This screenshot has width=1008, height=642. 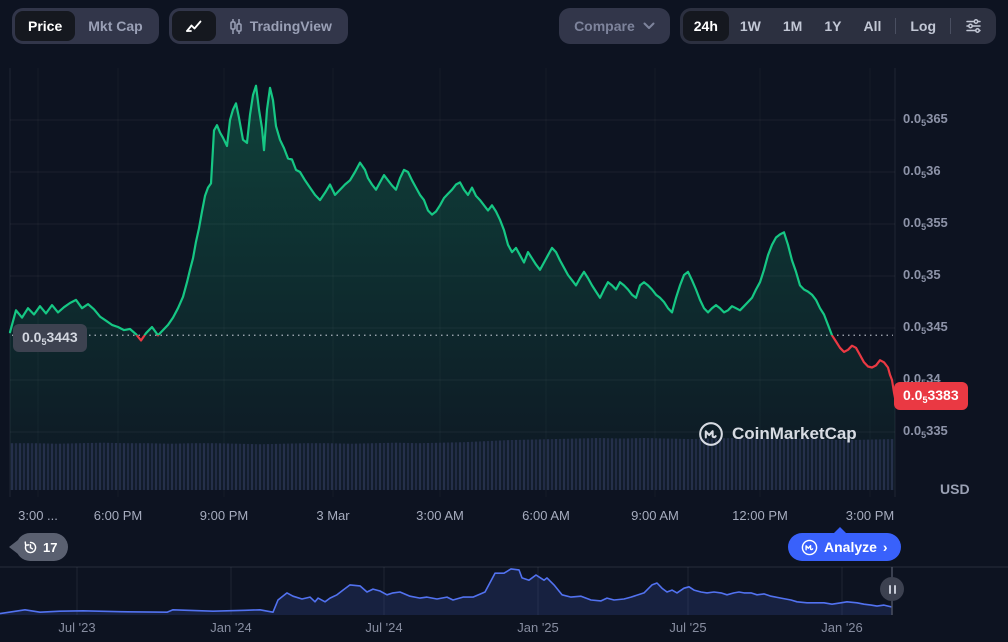 I want to click on analyze-button: Analyze ›, so click(x=844, y=544).